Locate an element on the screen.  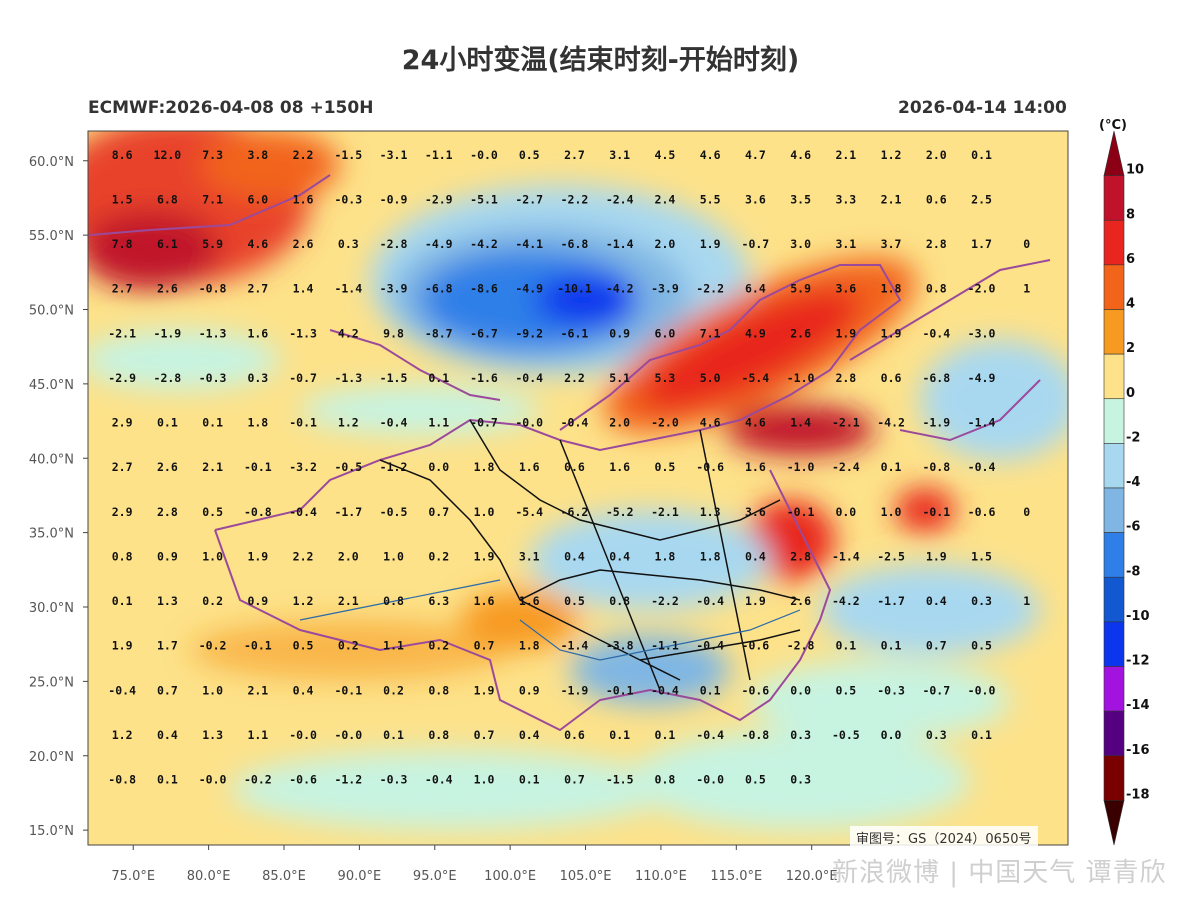
grid-value: 0.2 is located at coordinates (348, 646).